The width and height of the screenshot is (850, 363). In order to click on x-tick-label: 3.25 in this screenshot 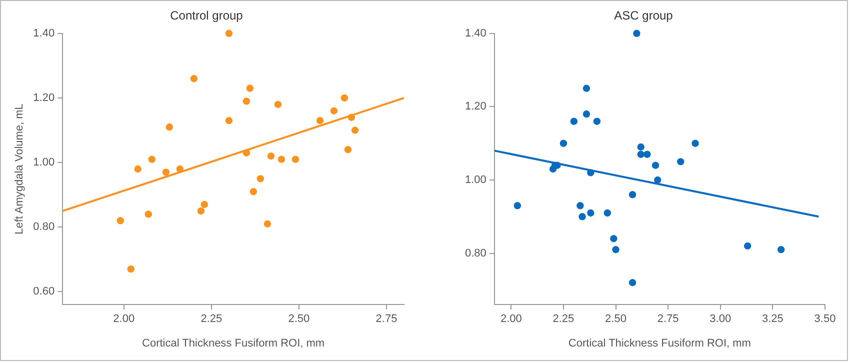, I will do `click(773, 319)`.